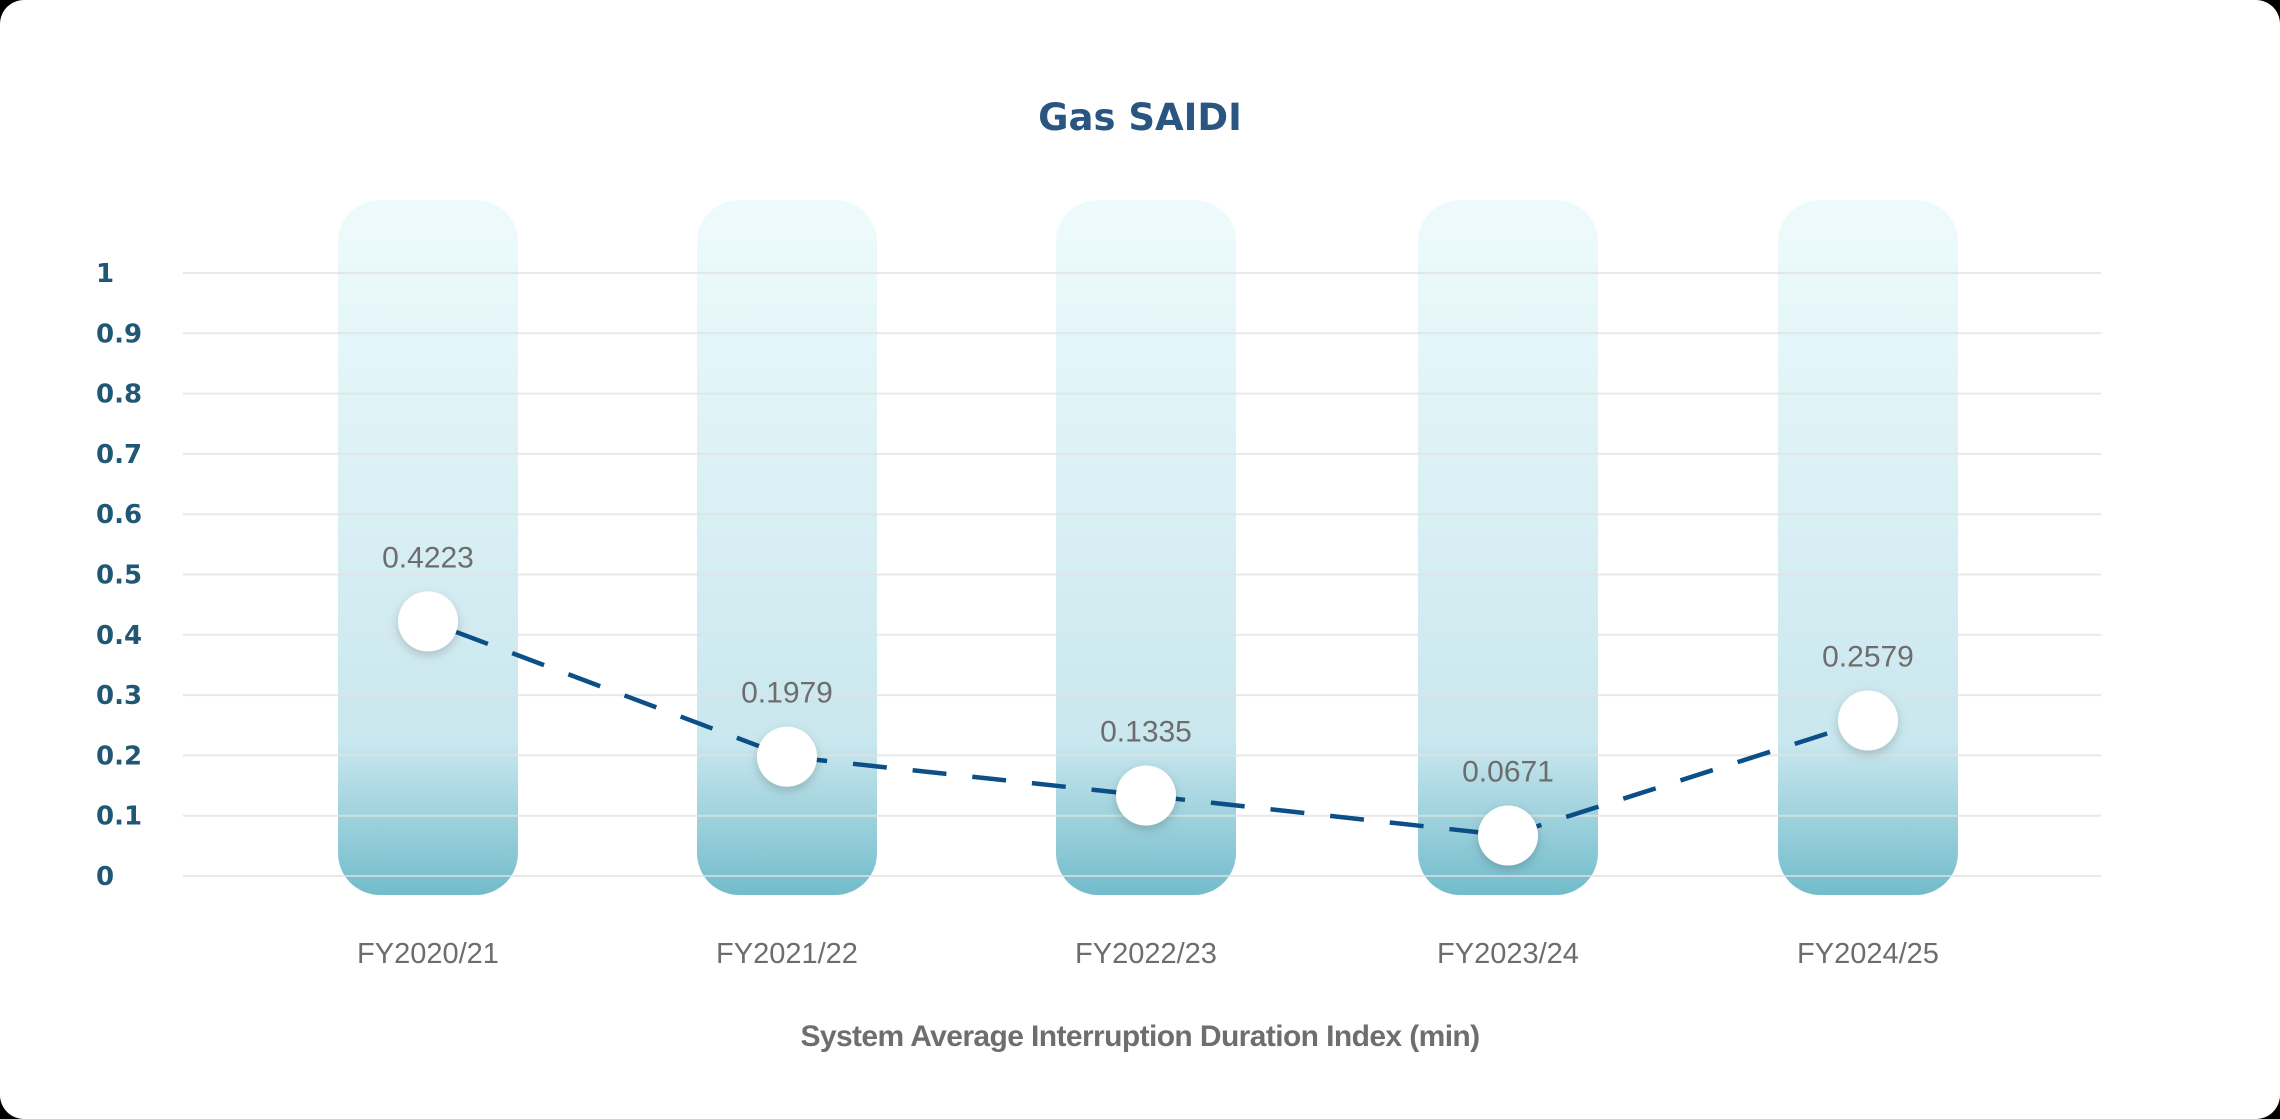  Describe the element at coordinates (1868, 656) in the screenshot. I see `value-label: 0.2579` at that location.